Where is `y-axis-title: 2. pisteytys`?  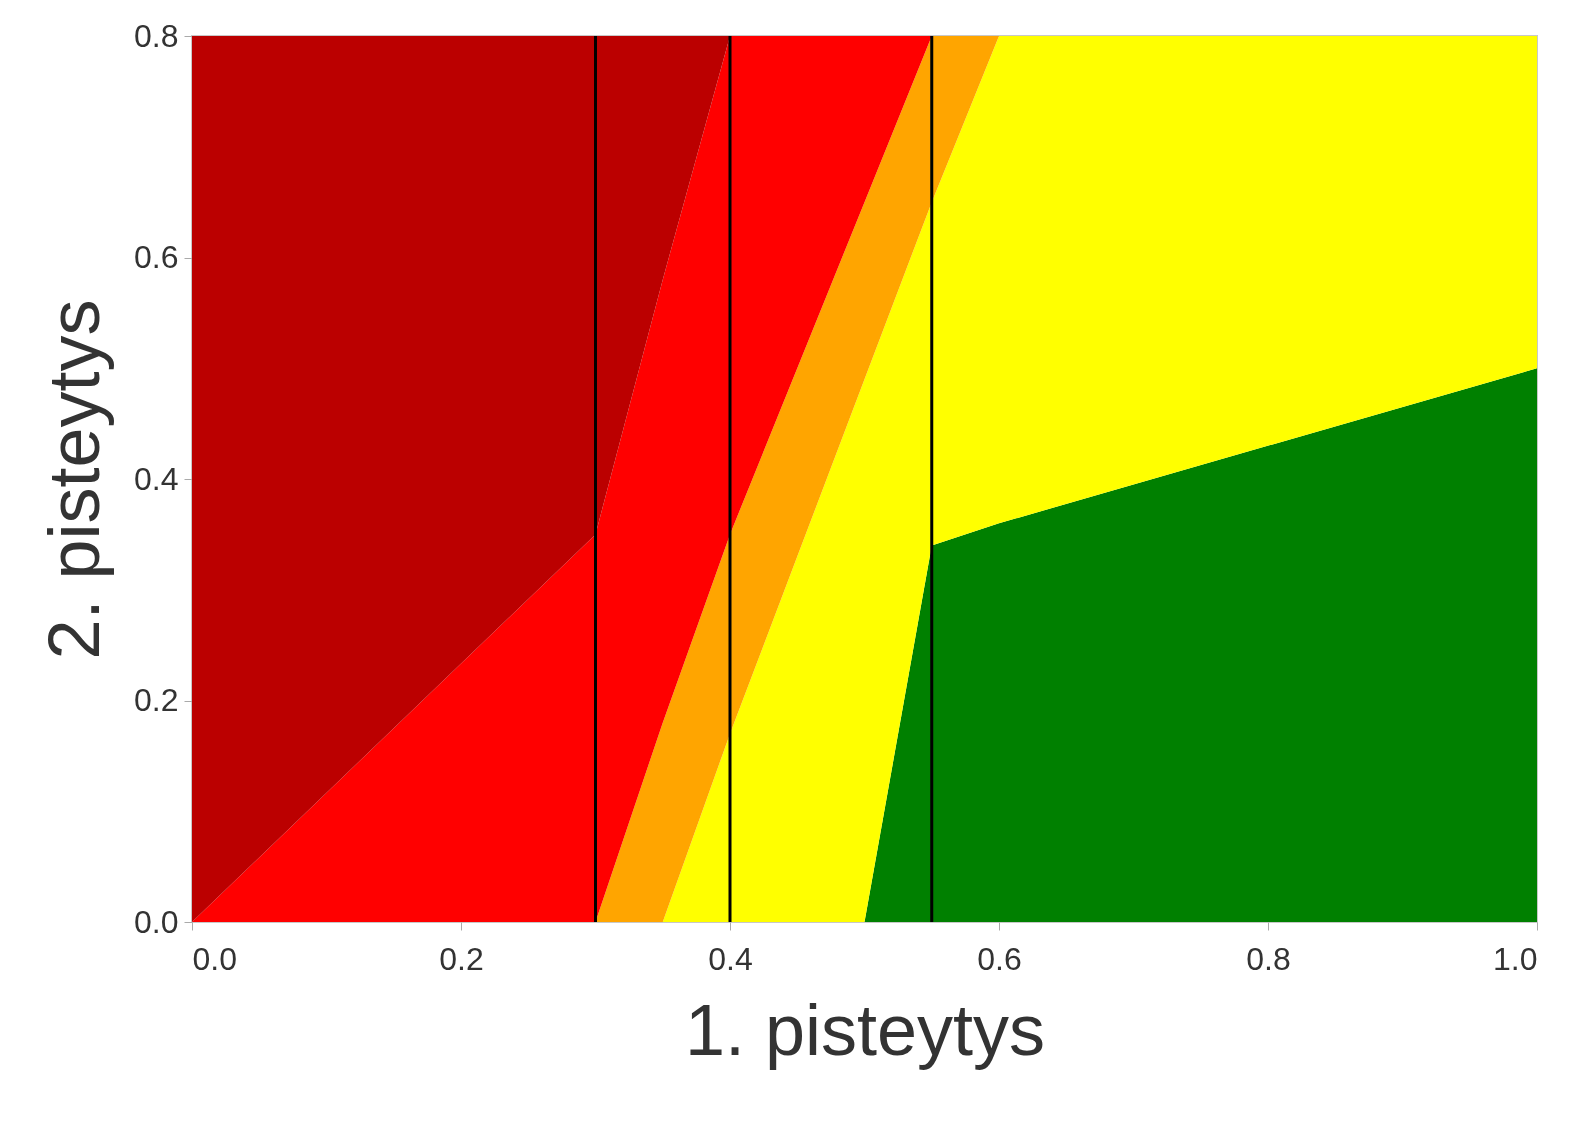 y-axis-title: 2. pisteytys is located at coordinates (74, 479).